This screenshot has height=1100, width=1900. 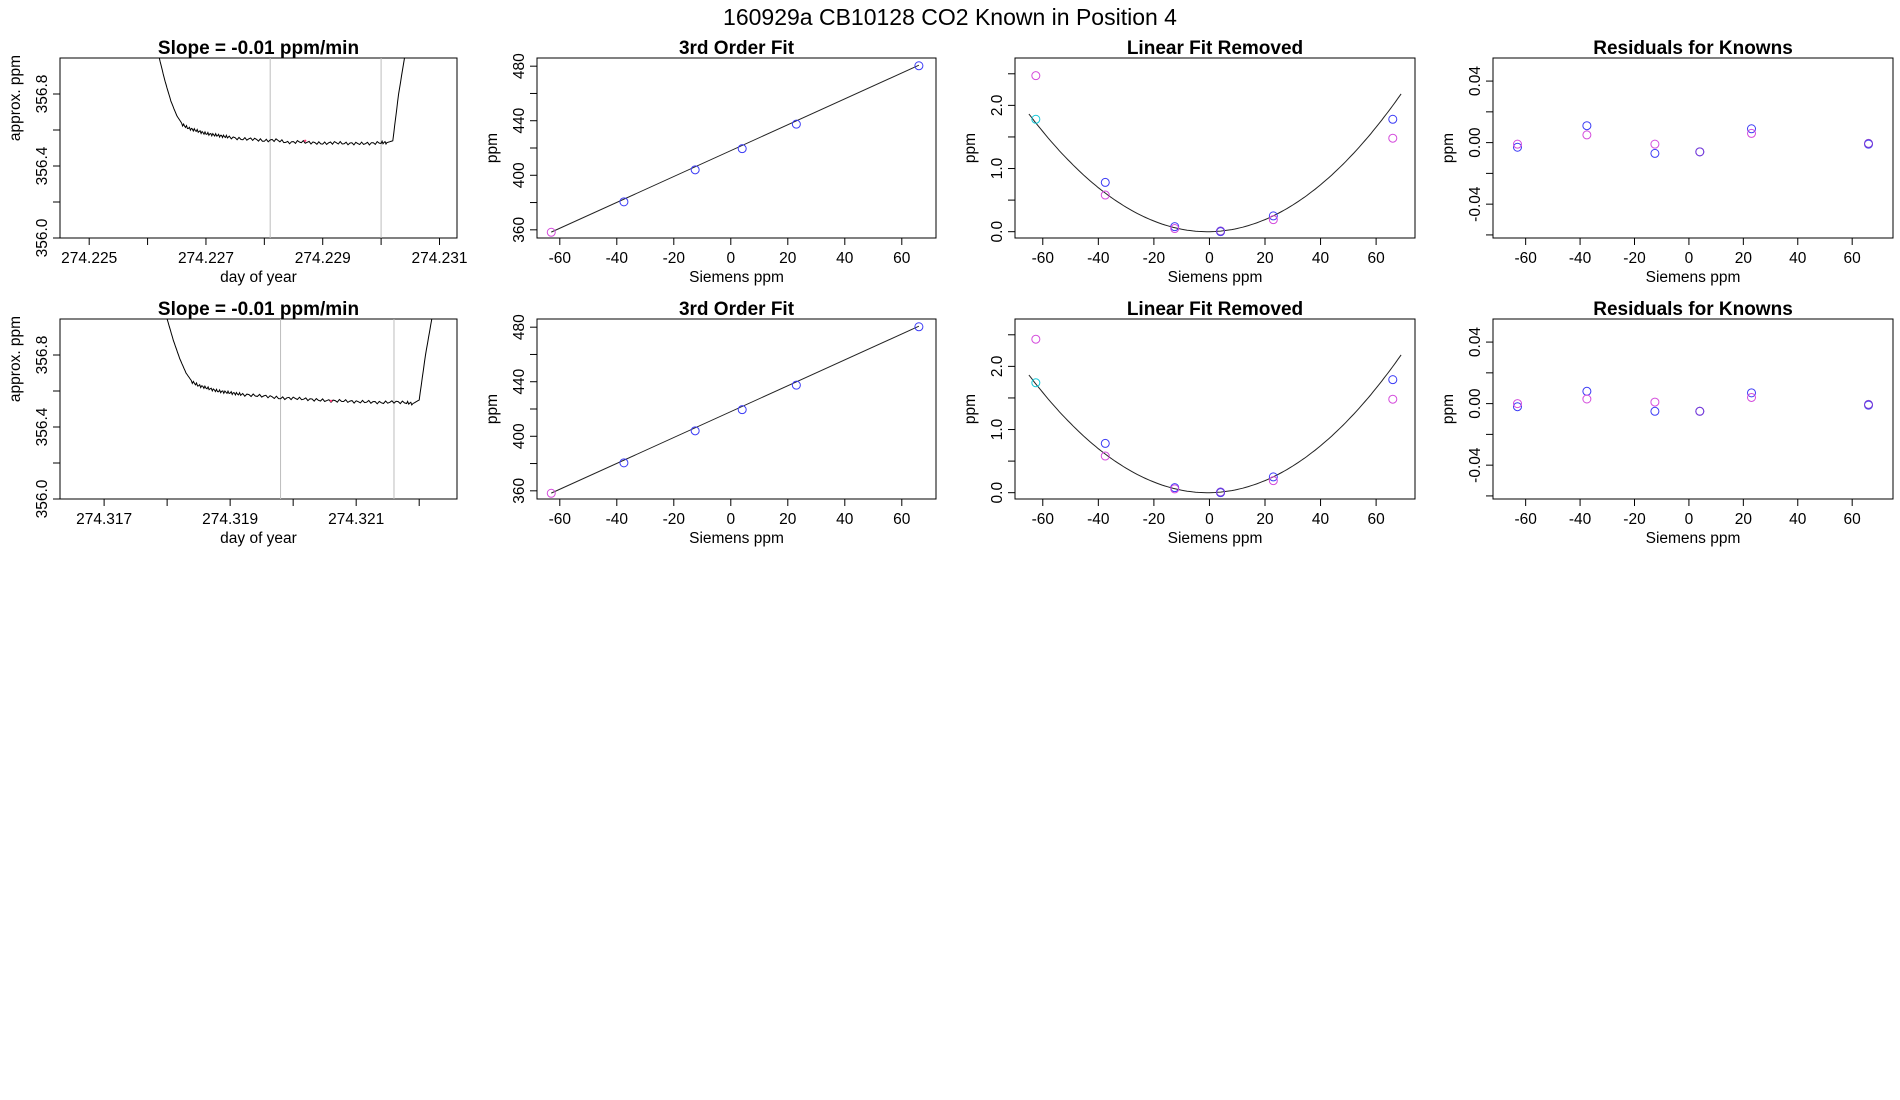 What do you see at coordinates (42, 498) in the screenshot?
I see `y-tick-label: 356.0` at bounding box center [42, 498].